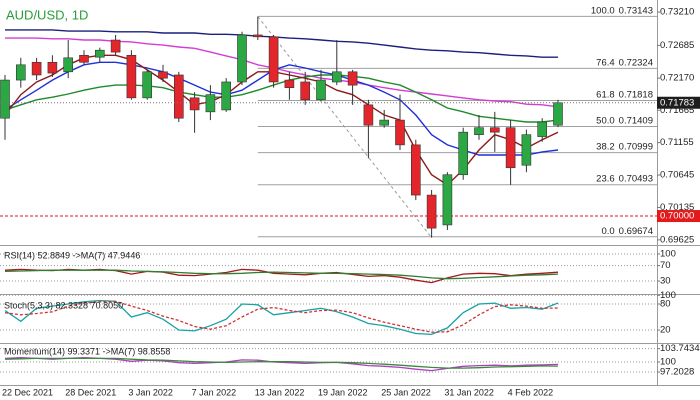  What do you see at coordinates (677, 372) in the screenshot?
I see `y-tick-label: 97.2028` at bounding box center [677, 372].